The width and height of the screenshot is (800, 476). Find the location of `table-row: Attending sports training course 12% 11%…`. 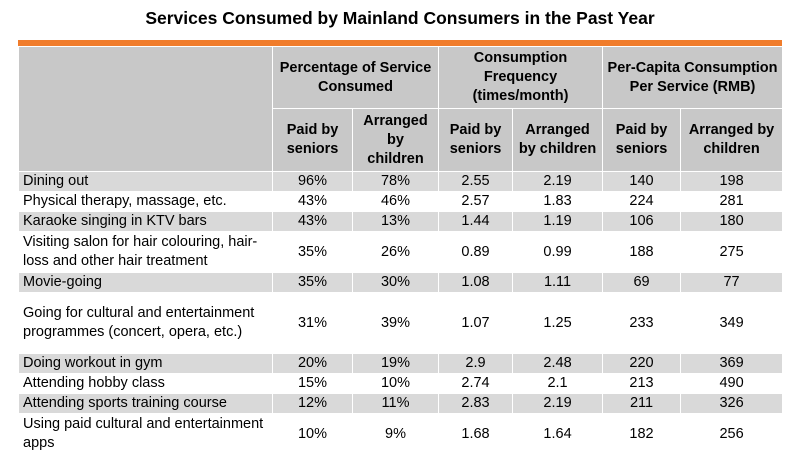

table-row: Attending sports training course 12% 11%… is located at coordinates (401, 403).